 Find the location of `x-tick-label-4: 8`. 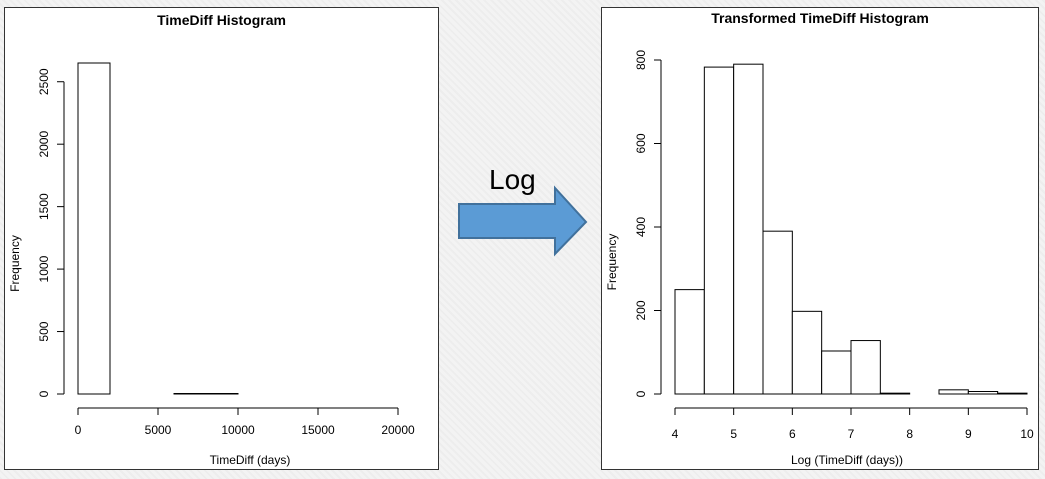

x-tick-label-4: 8 is located at coordinates (909, 434).